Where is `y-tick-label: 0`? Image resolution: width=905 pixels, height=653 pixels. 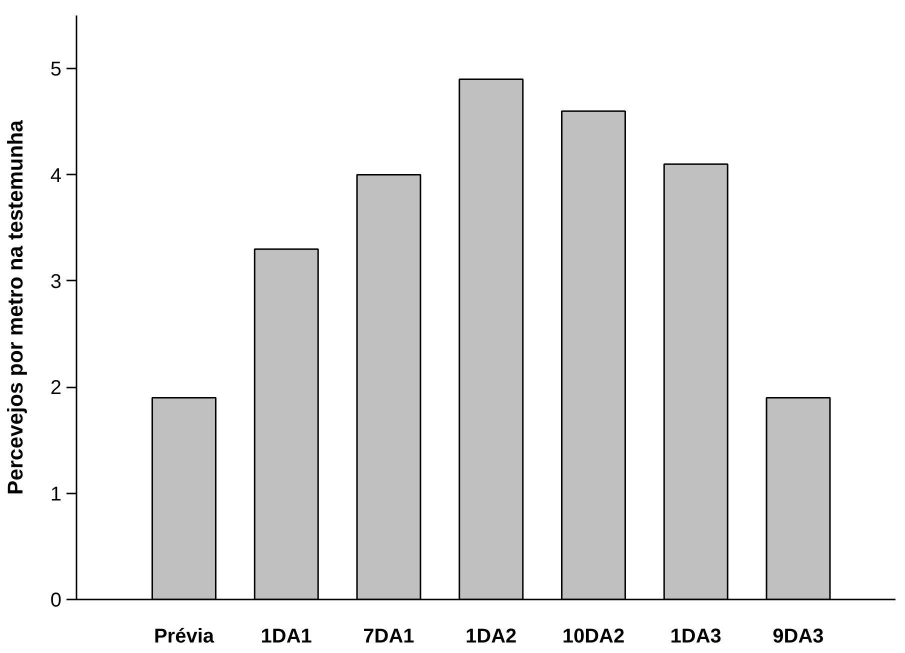 y-tick-label: 0 is located at coordinates (56, 601).